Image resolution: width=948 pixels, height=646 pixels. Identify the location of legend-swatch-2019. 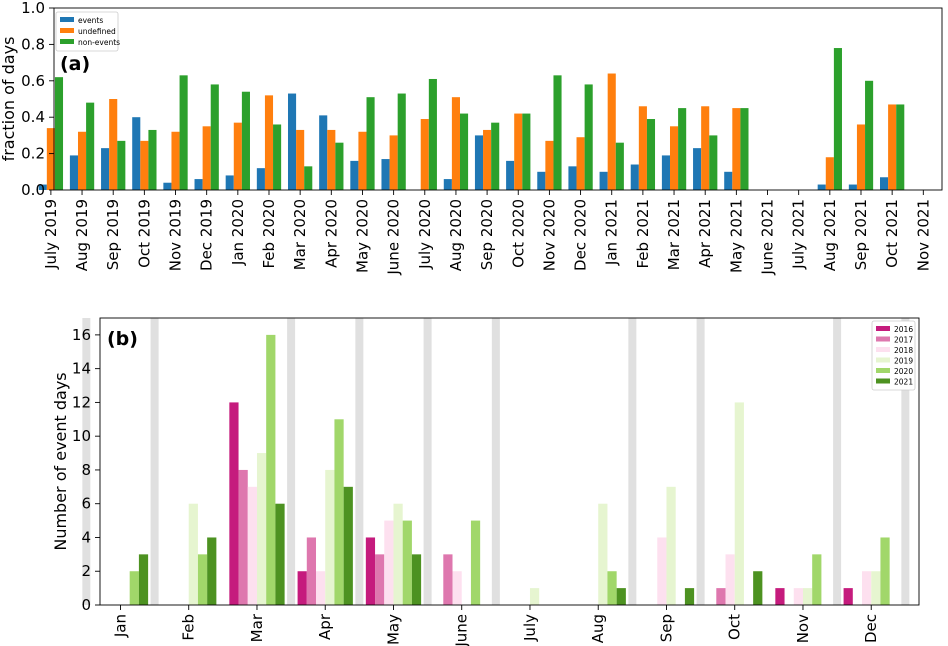
(883, 360).